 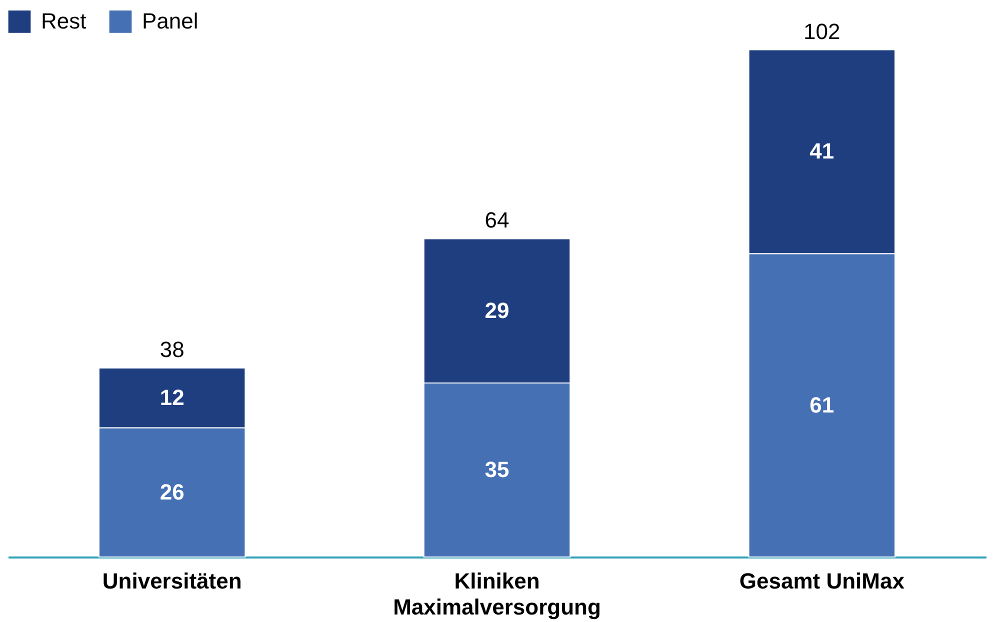 What do you see at coordinates (822, 581) in the screenshot?
I see `x-tick-label: Gesamt UniMax` at bounding box center [822, 581].